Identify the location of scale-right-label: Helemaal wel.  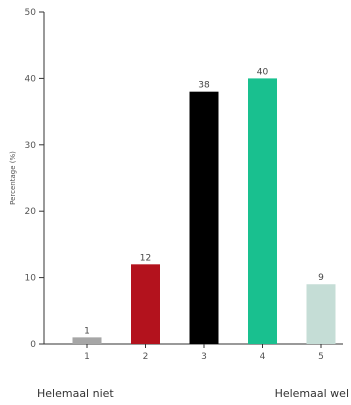
(312, 393).